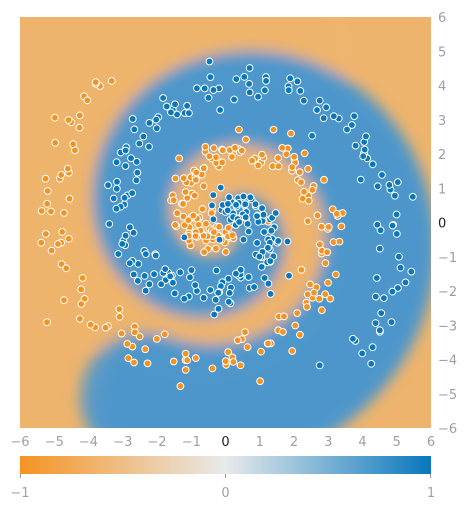 The image size is (471, 511). Describe the element at coordinates (294, 442) in the screenshot. I see `x-tick-label: 2` at that location.